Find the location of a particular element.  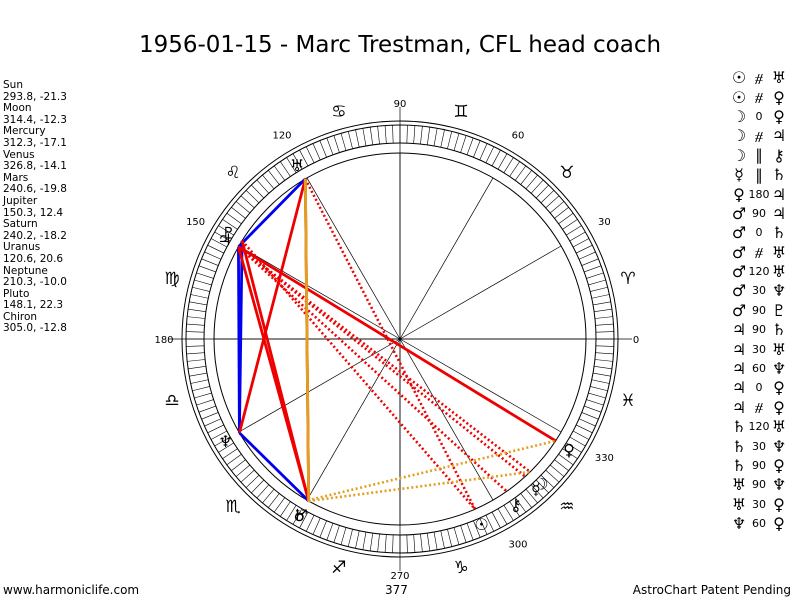

aspect-line is located at coordinates (272, 212).